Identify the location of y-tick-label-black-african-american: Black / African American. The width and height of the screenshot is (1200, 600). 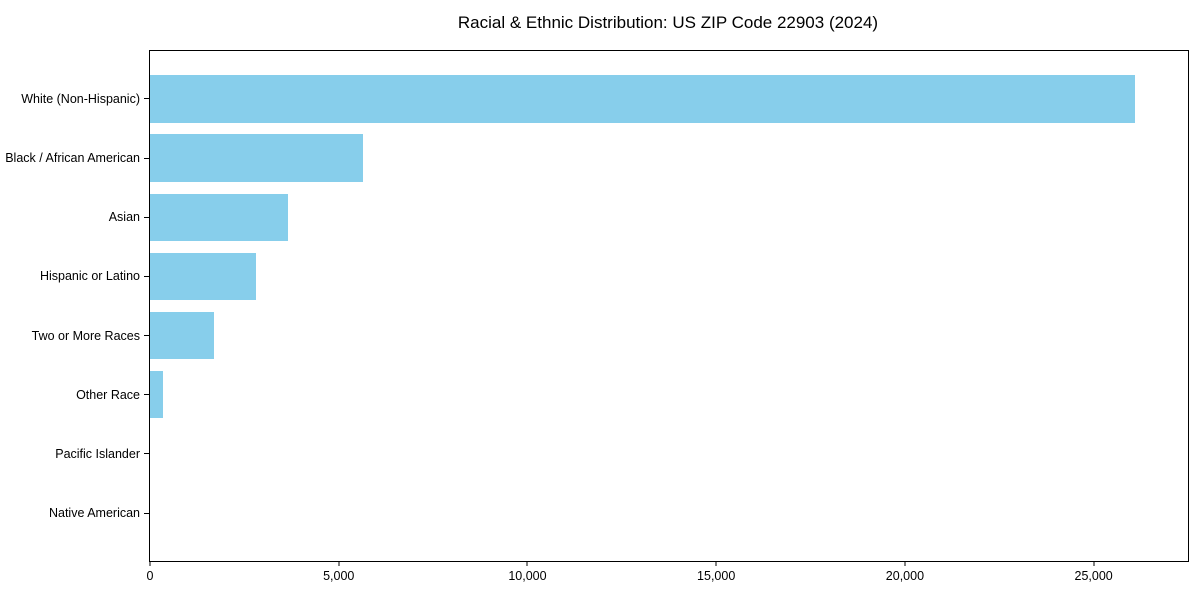
(72, 157).